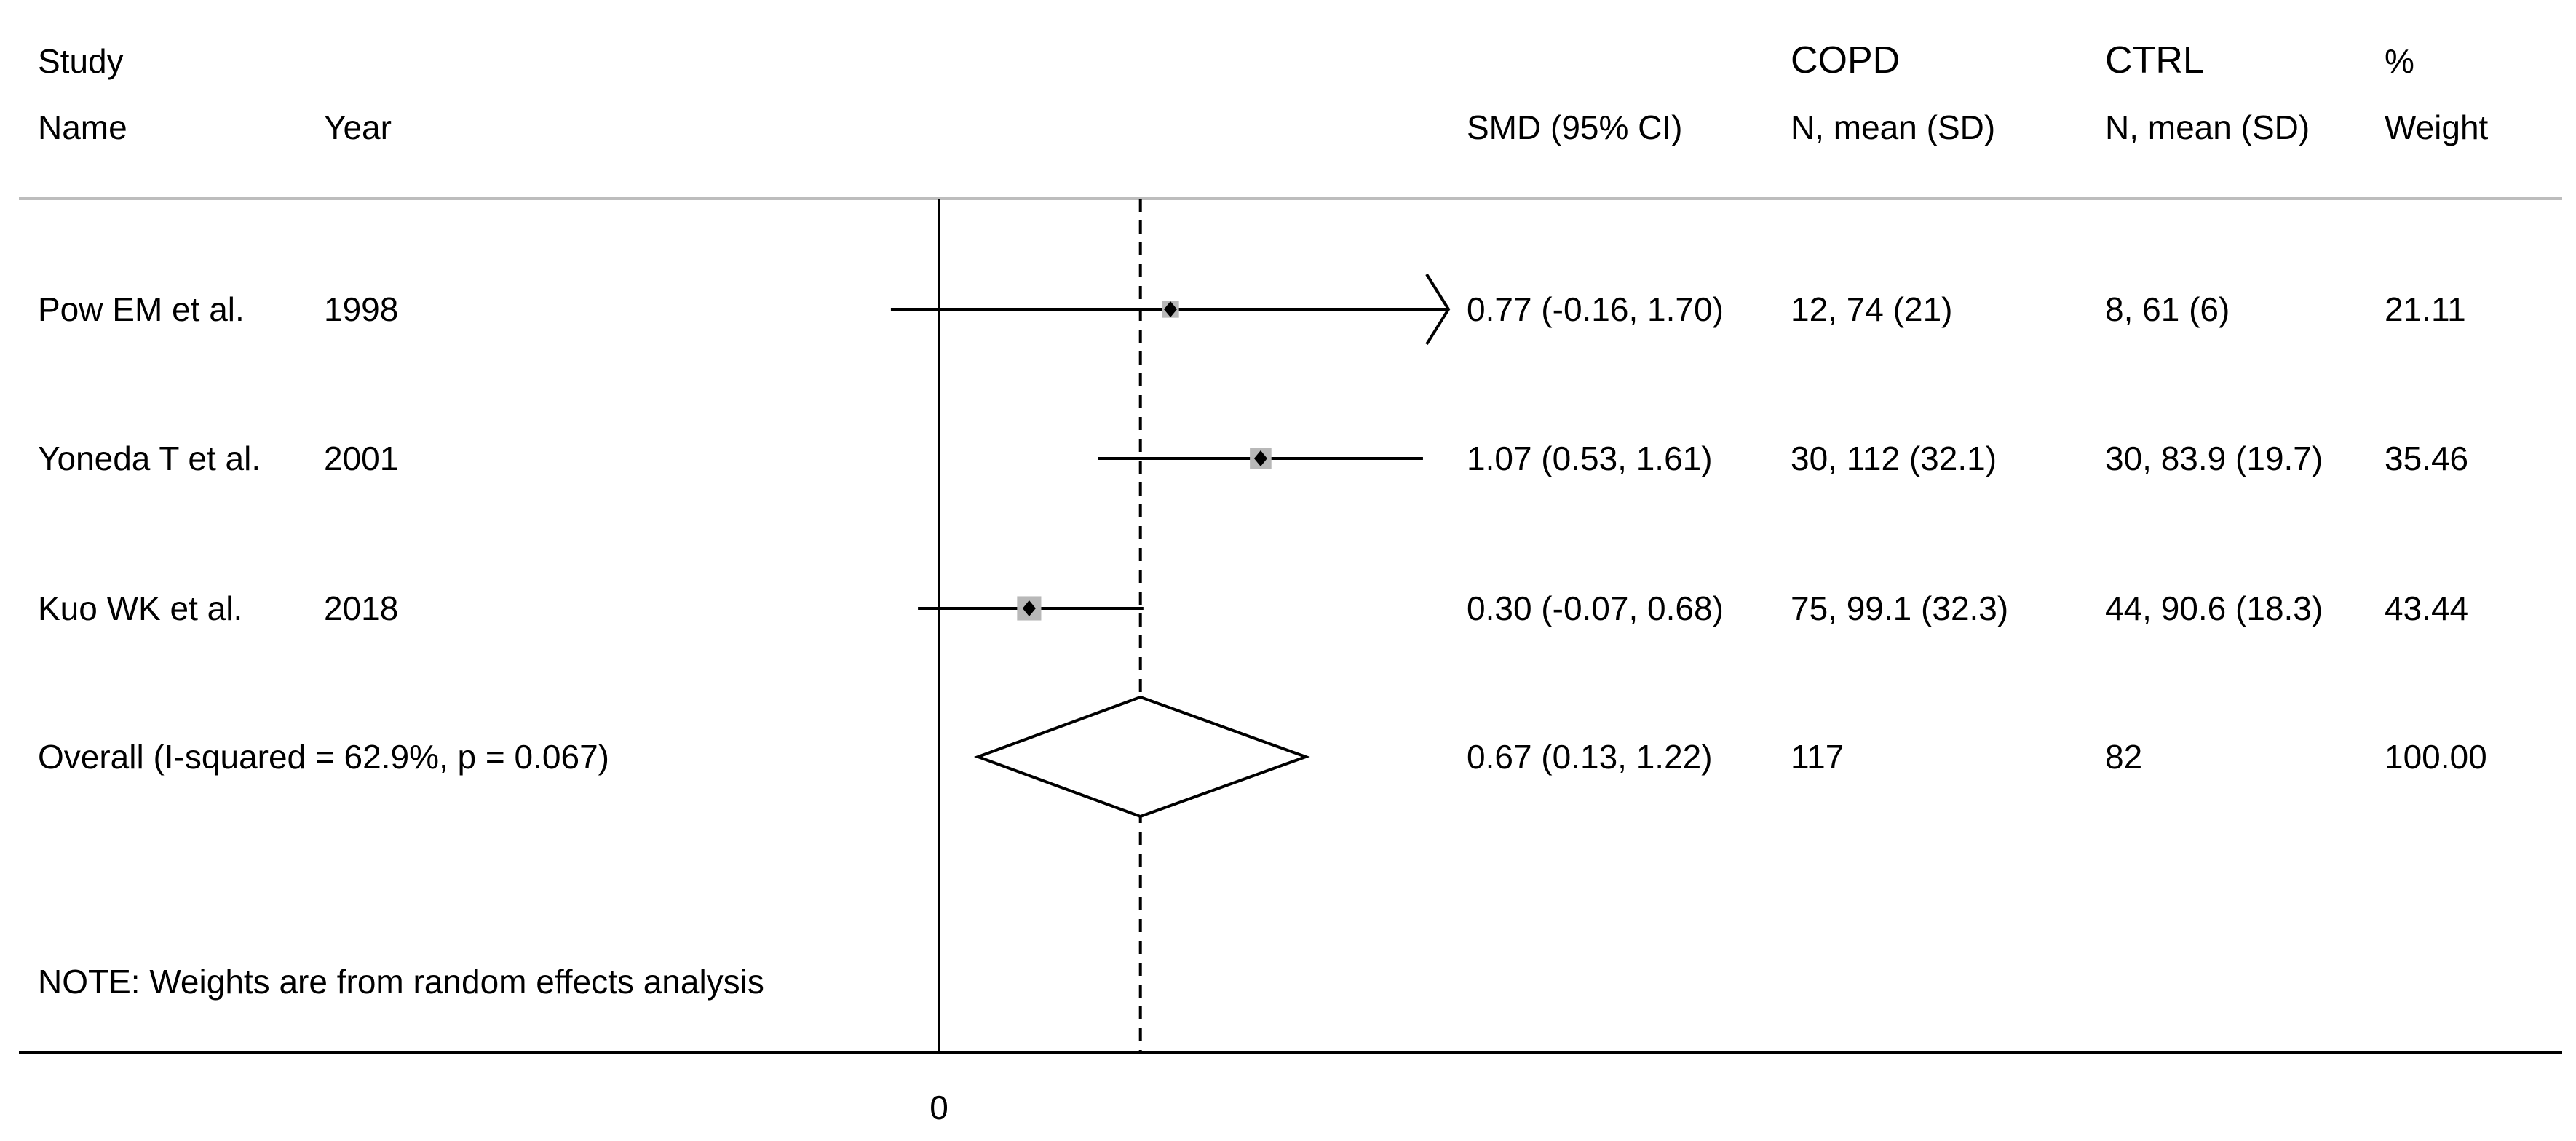 Image resolution: width=2576 pixels, height=1141 pixels. Describe the element at coordinates (2426, 458) in the screenshot. I see `study-weight: 35.46` at that location.